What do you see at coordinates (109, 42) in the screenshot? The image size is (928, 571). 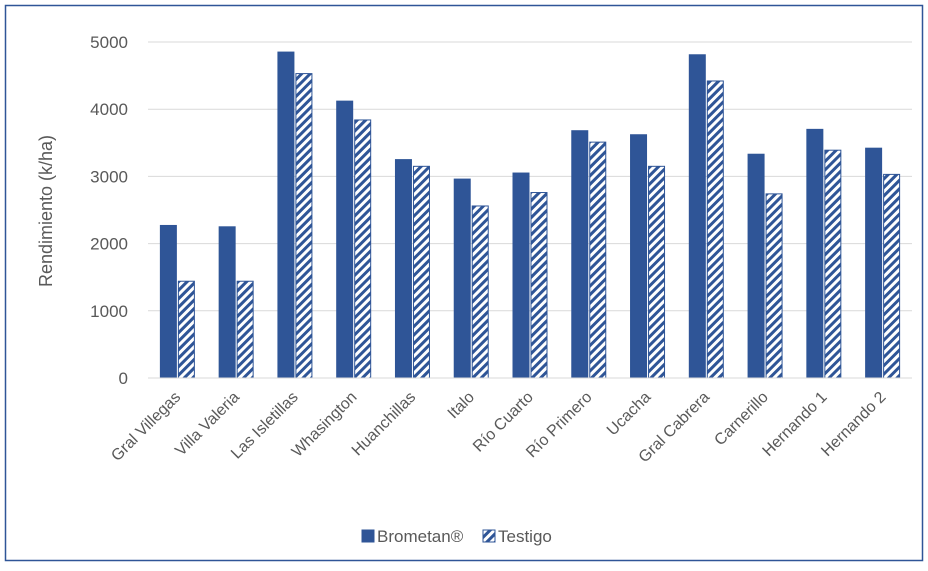 I see `y-tick-label: 5000` at bounding box center [109, 42].